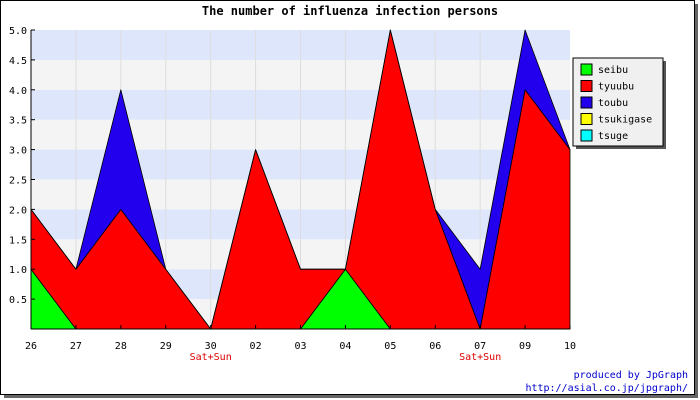 The height and width of the screenshot is (400, 700). Describe the element at coordinates (18, 31) in the screenshot. I see `y-tick-label: 5.0` at that location.